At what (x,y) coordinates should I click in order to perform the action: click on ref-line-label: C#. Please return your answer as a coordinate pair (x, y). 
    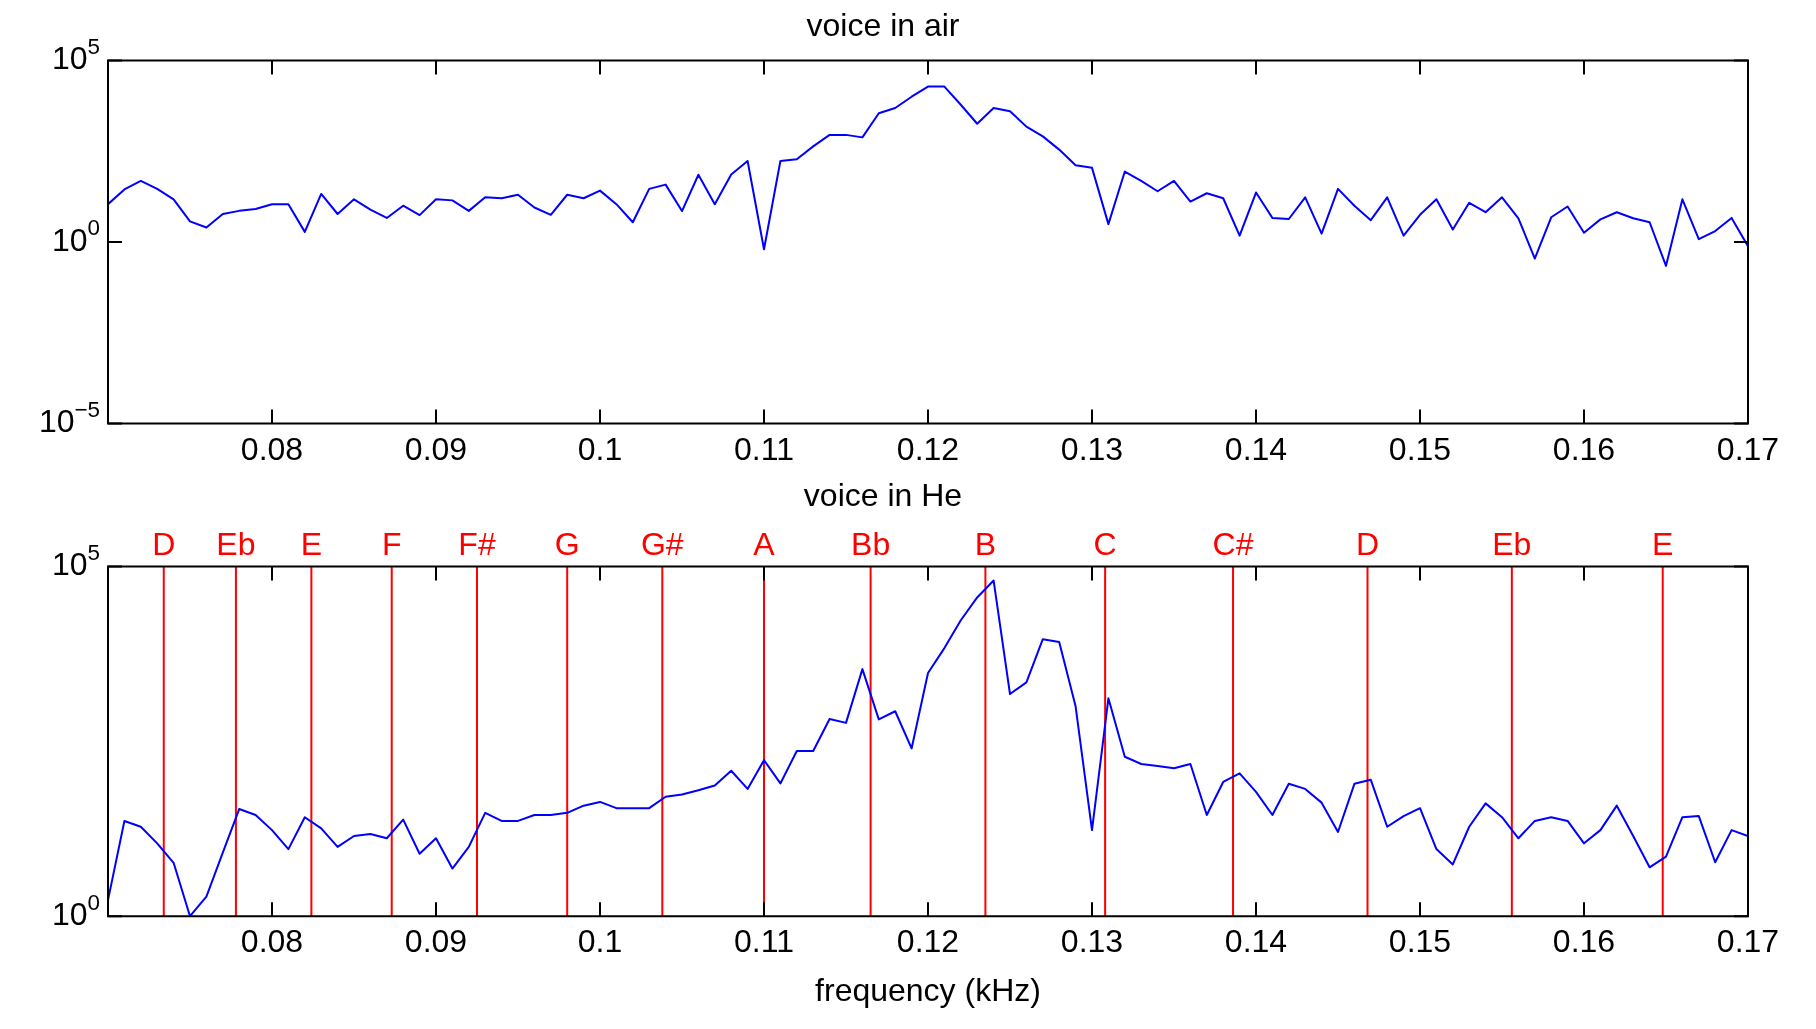
    Looking at the image, I should click on (1233, 544).